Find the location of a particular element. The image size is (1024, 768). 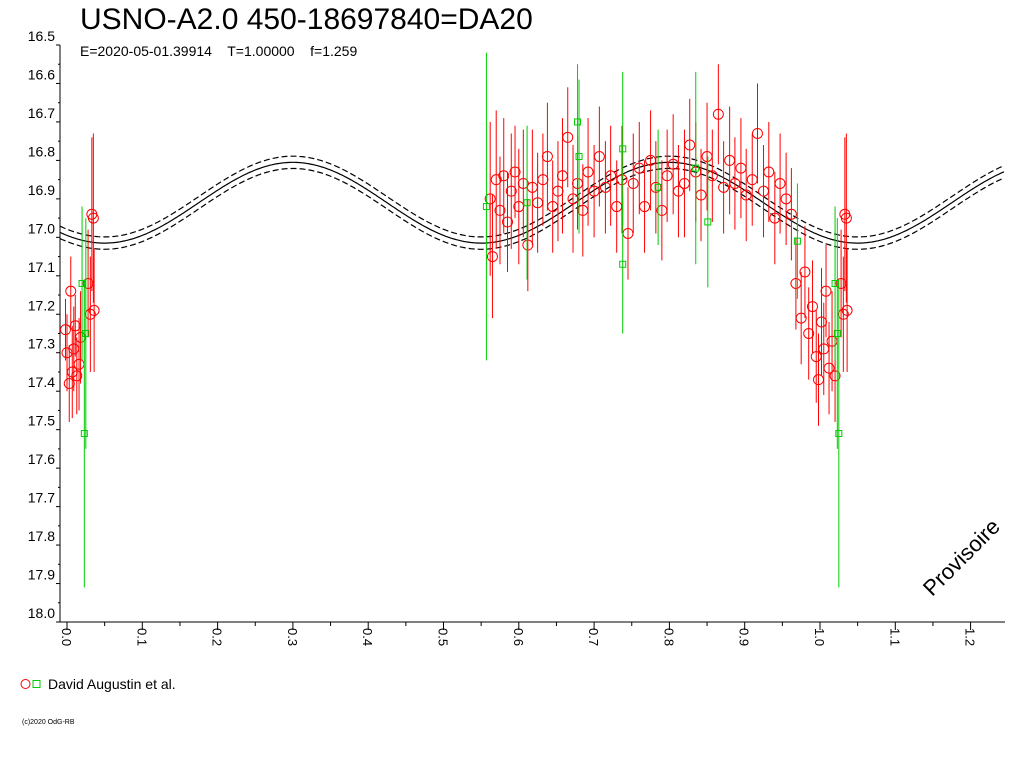

x-tick-label: 1.0 is located at coordinates (819, 637).